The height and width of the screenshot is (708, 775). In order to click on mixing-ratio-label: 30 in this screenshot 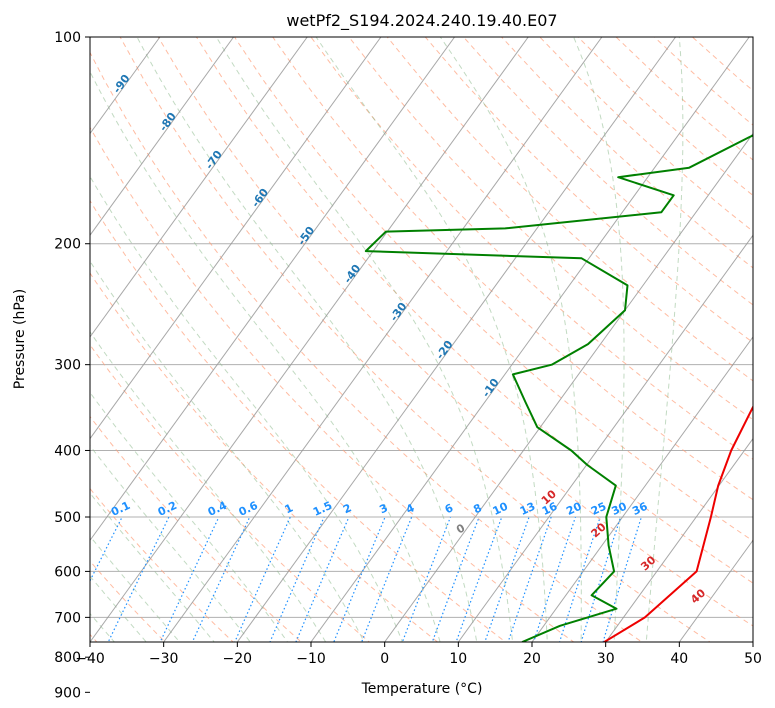, I will do `click(620, 509)`.